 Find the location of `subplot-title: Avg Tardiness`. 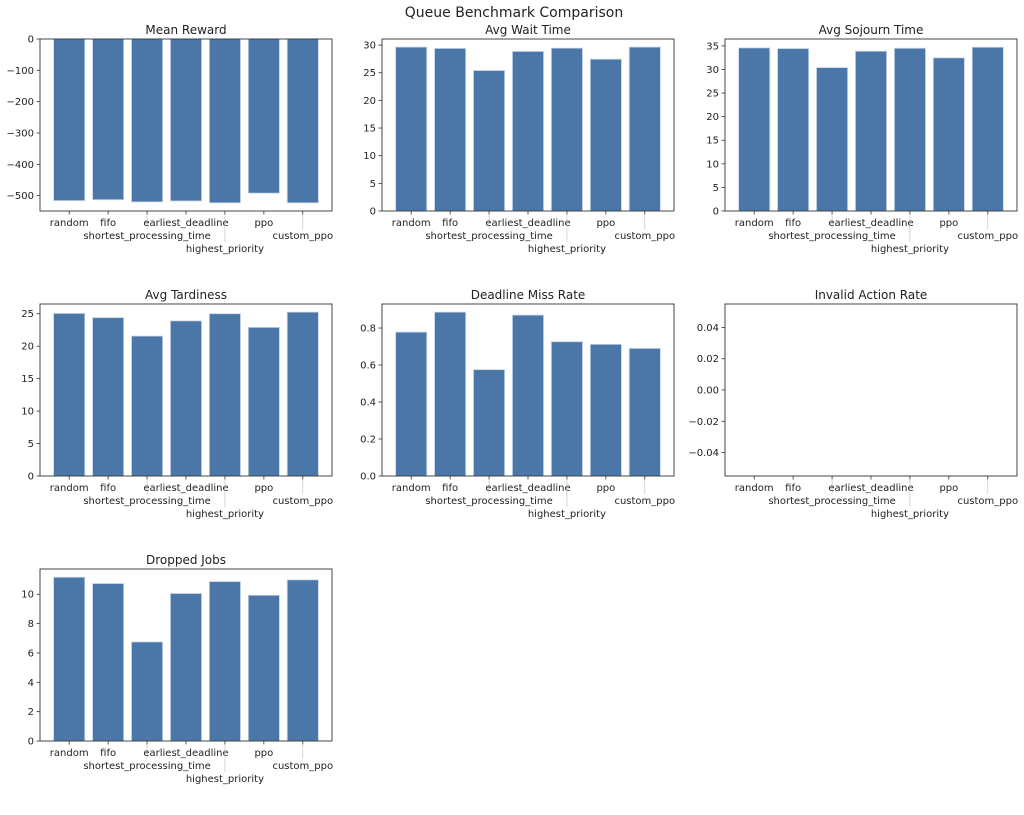

subplot-title: Avg Tardiness is located at coordinates (186, 295).